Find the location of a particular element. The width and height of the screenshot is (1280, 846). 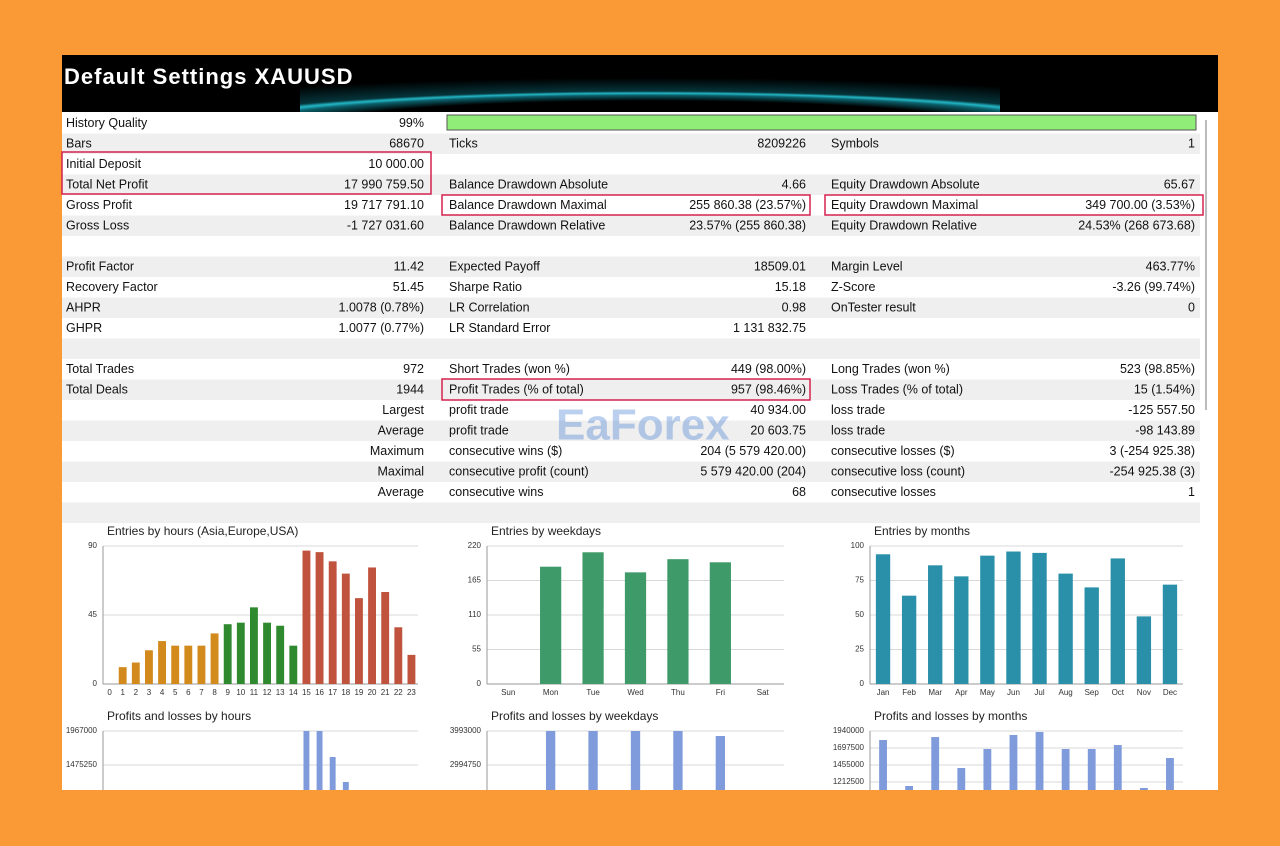

cell-value: 1.0078 (0.78%) is located at coordinates (381, 307).